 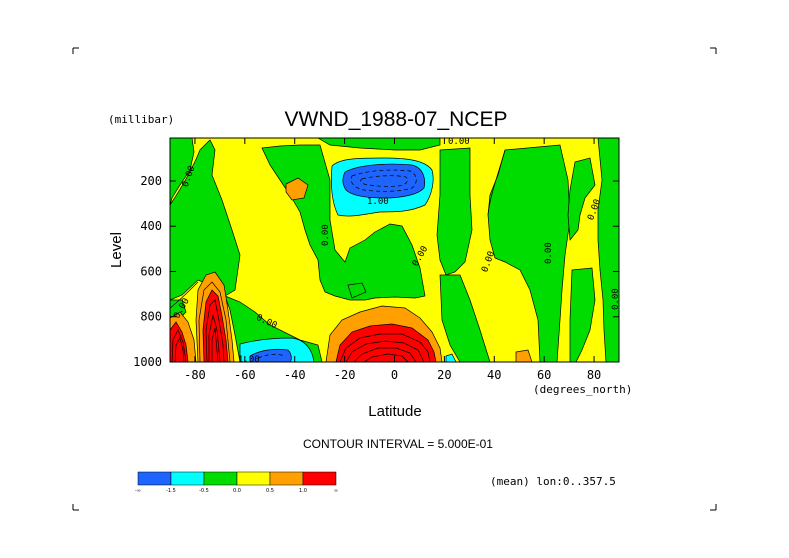 I want to click on colorbar: -∞ -1.5 -0.5 0.0 0.5 1.0 ∞, so click(x=236, y=482).